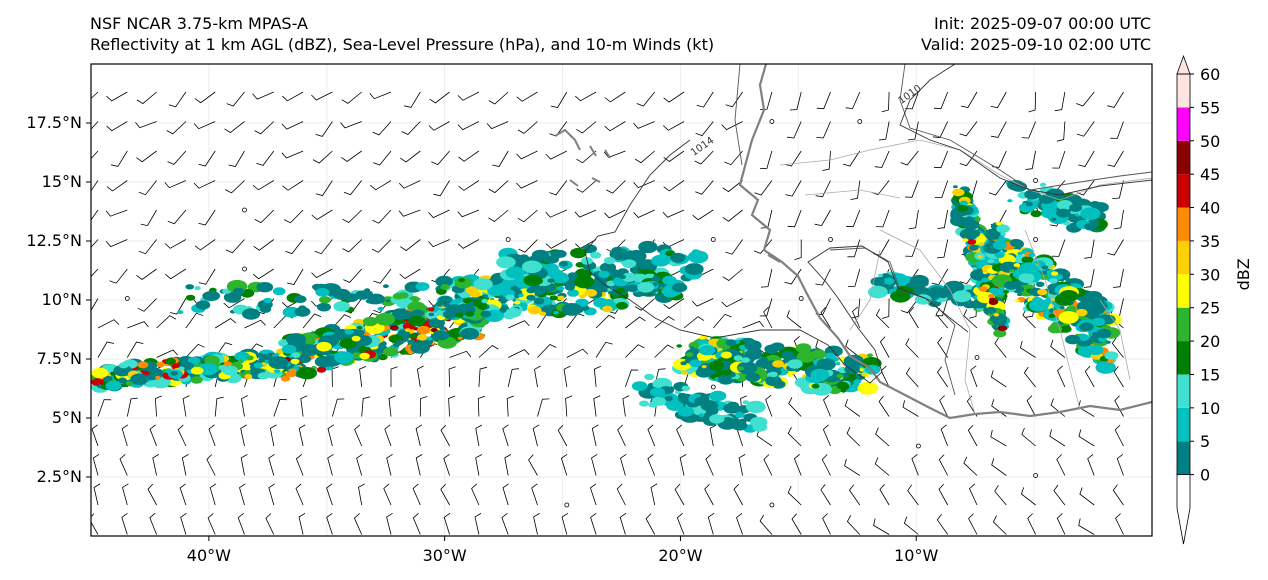  What do you see at coordinates (1210, 274) in the screenshot?
I see `colorbar-tick-label: 30` at bounding box center [1210, 274].